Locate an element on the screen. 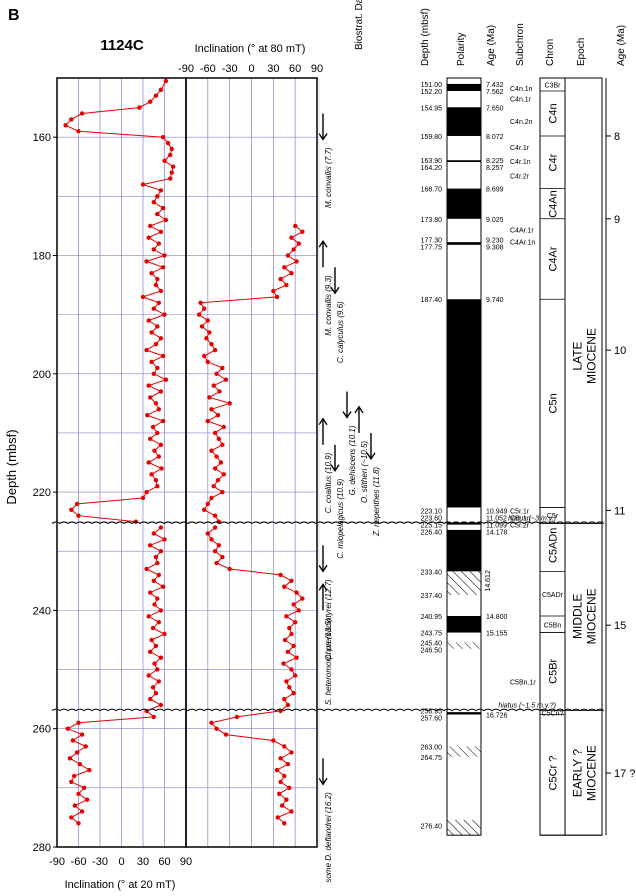  datum-label: C. calyculus (9.6) is located at coordinates (340, 332).